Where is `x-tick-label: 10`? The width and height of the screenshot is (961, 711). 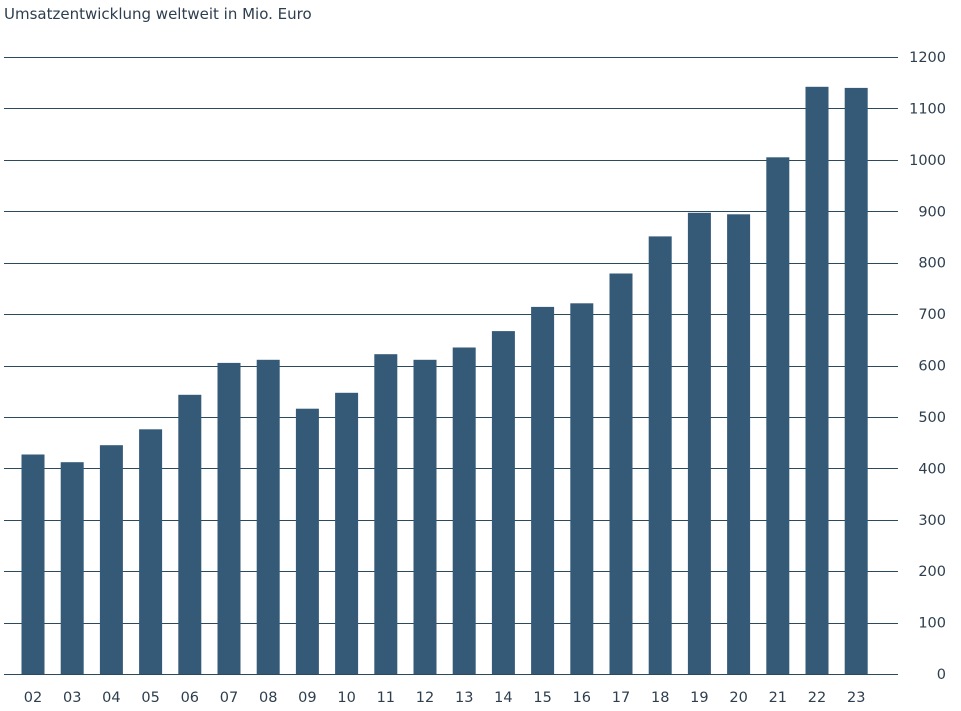
x-tick-label: 10 is located at coordinates (346, 698).